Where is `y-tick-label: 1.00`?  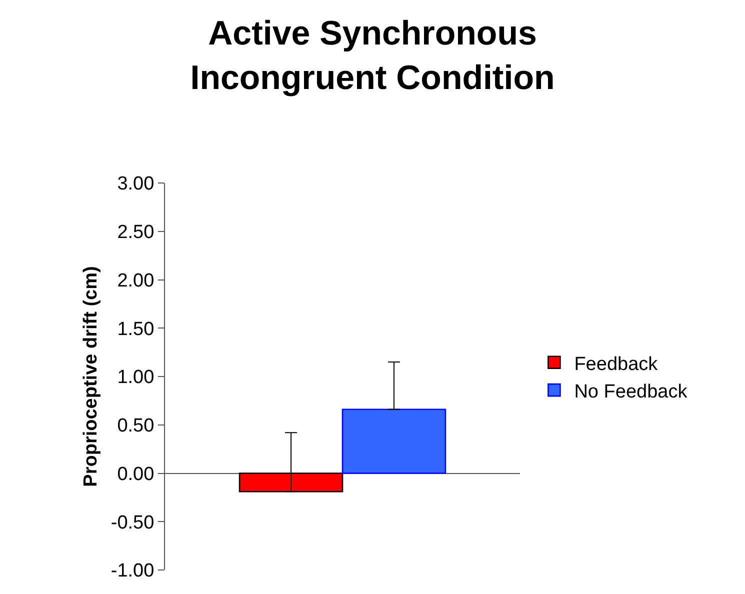 y-tick-label: 1.00 is located at coordinates (135, 377).